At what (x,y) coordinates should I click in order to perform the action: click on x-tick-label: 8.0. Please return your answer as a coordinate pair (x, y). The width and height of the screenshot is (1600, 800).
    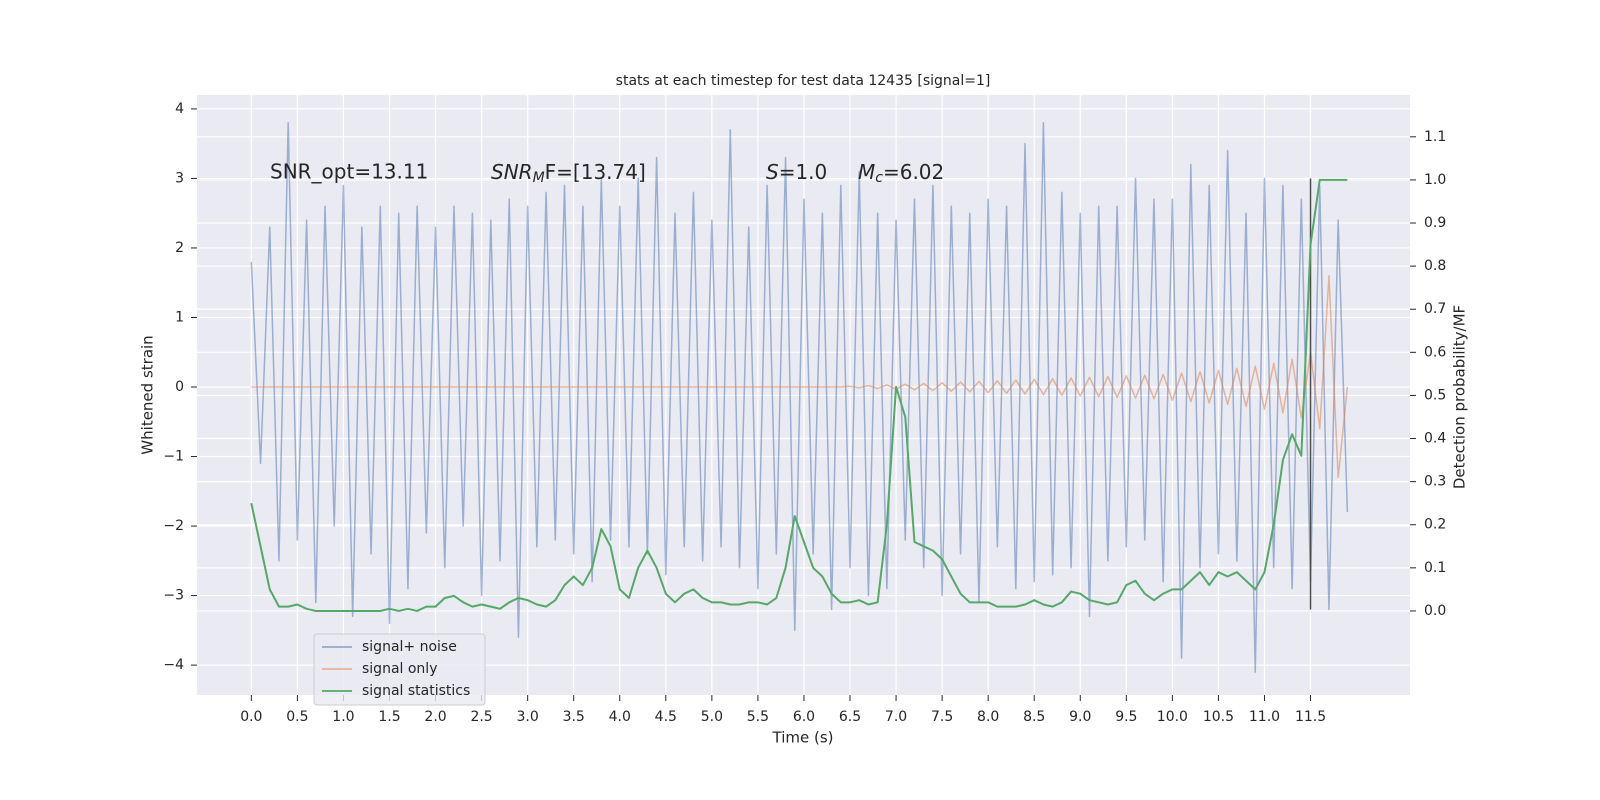
    Looking at the image, I should click on (988, 717).